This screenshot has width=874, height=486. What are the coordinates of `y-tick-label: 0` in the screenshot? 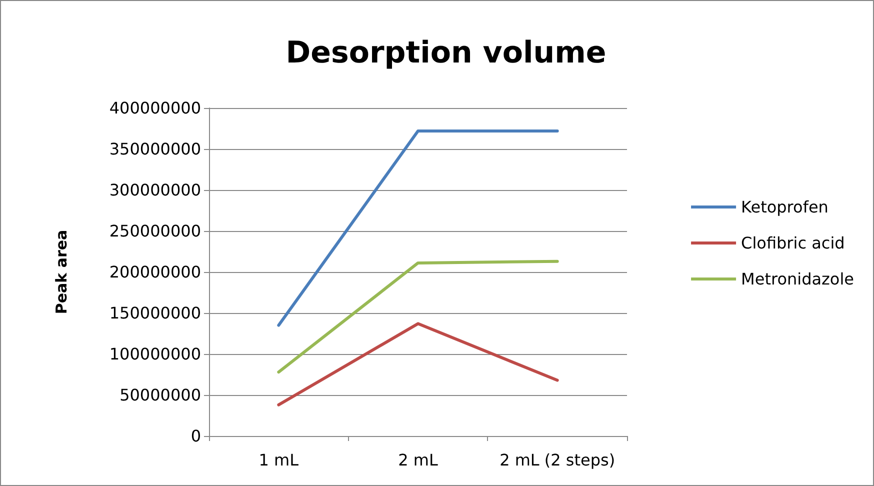 It's located at (195, 436).